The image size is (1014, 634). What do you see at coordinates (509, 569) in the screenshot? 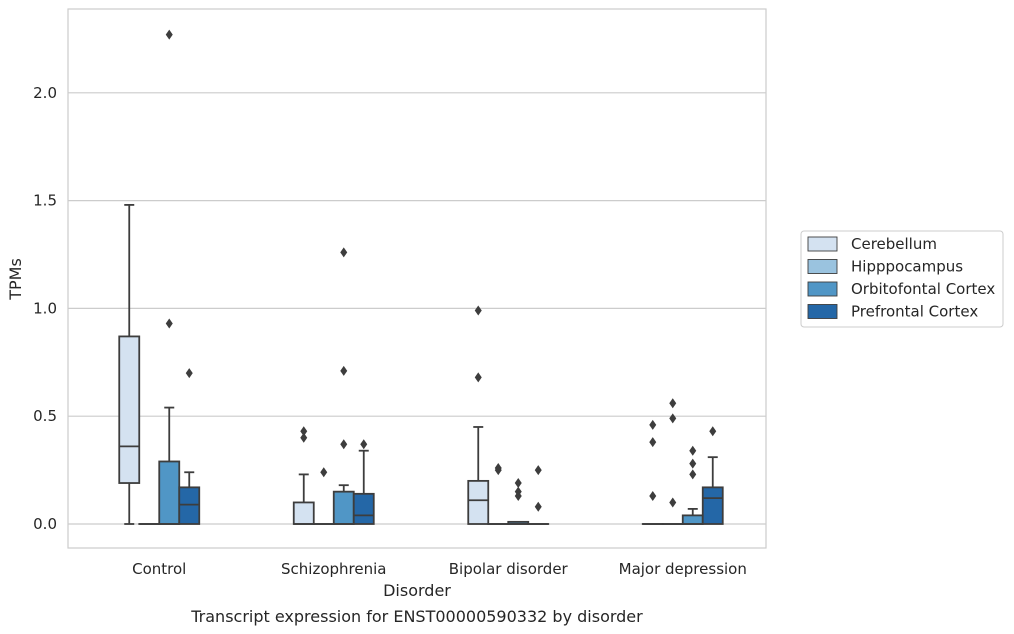
I see `x-tick-label: Bipolar disorder` at bounding box center [509, 569].